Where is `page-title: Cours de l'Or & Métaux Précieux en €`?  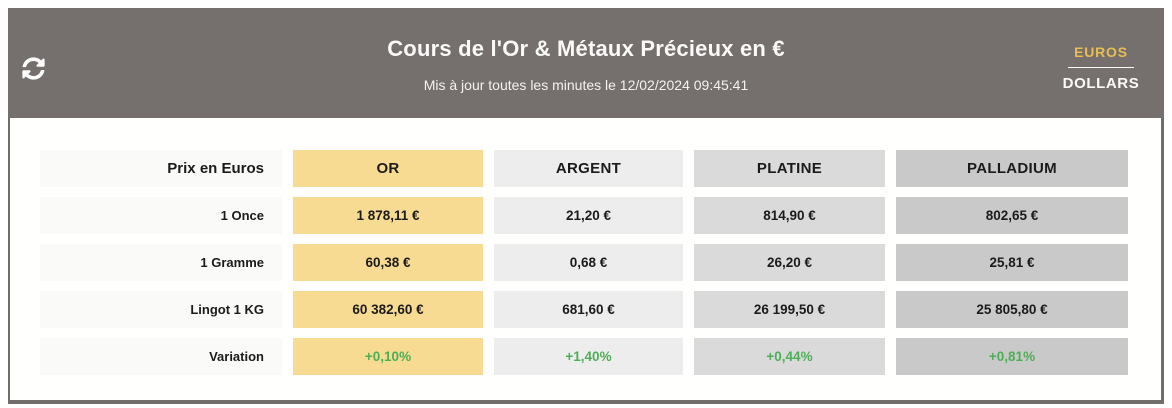 page-title: Cours de l'Or & Métaux Précieux en € is located at coordinates (586, 48).